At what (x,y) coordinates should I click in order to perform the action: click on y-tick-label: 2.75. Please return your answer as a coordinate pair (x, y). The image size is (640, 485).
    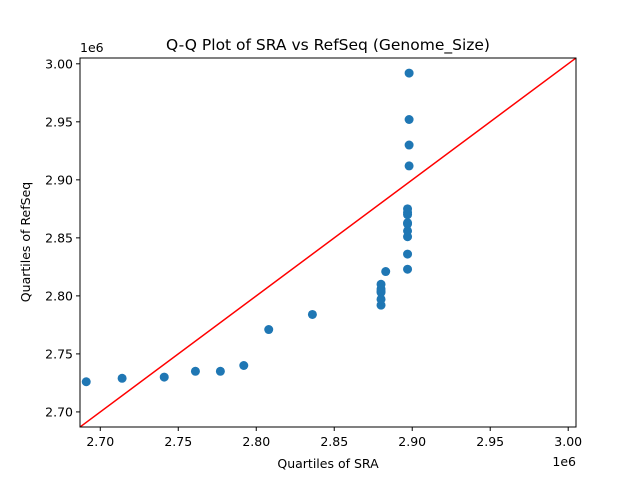
    Looking at the image, I should click on (59, 353).